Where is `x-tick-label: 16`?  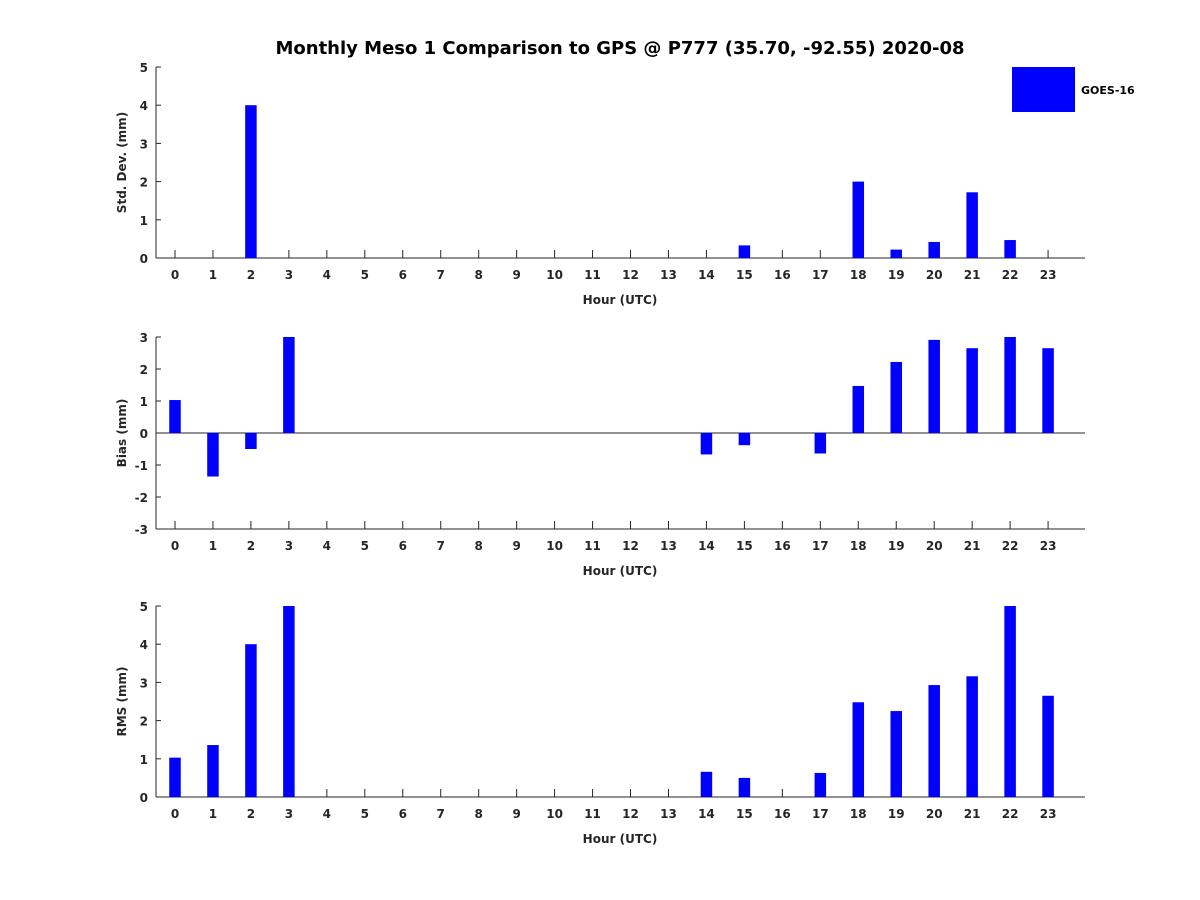 x-tick-label: 16 is located at coordinates (782, 275).